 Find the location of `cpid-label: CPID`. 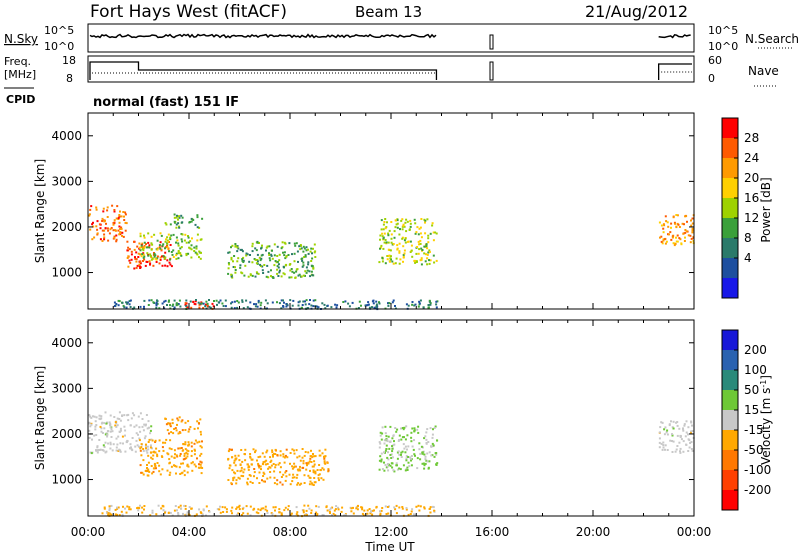

cpid-label: CPID is located at coordinates (20, 99).